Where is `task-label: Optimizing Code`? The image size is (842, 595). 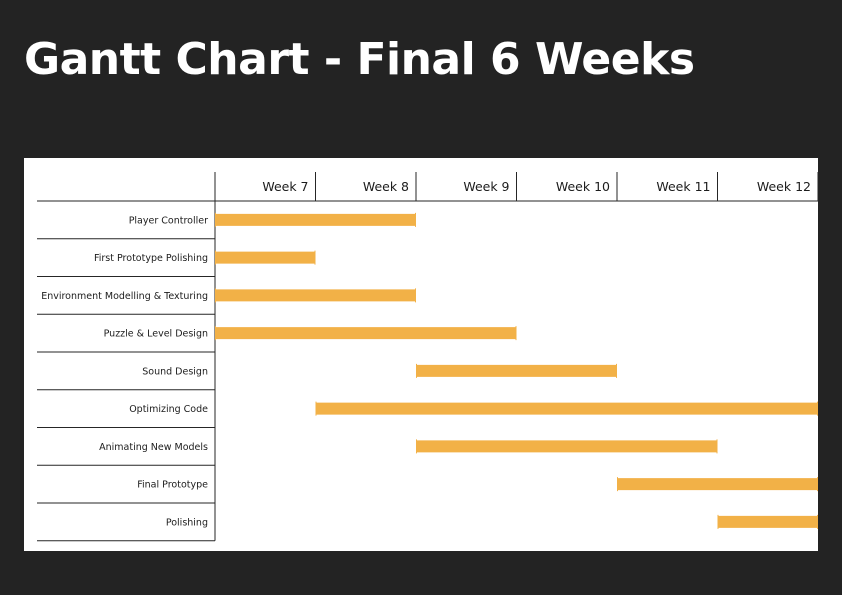 task-label: Optimizing Code is located at coordinates (168, 409).